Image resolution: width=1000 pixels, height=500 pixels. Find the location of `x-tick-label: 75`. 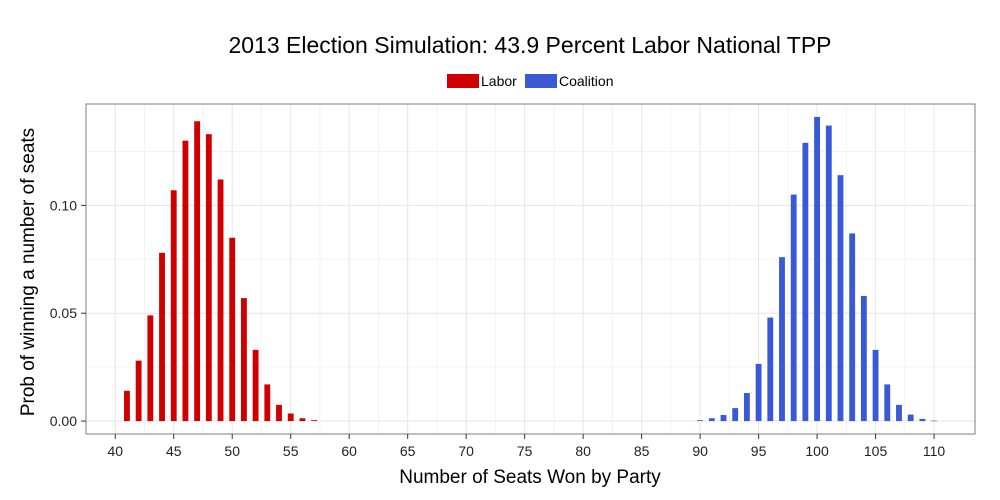

x-tick-label: 75 is located at coordinates (525, 451).